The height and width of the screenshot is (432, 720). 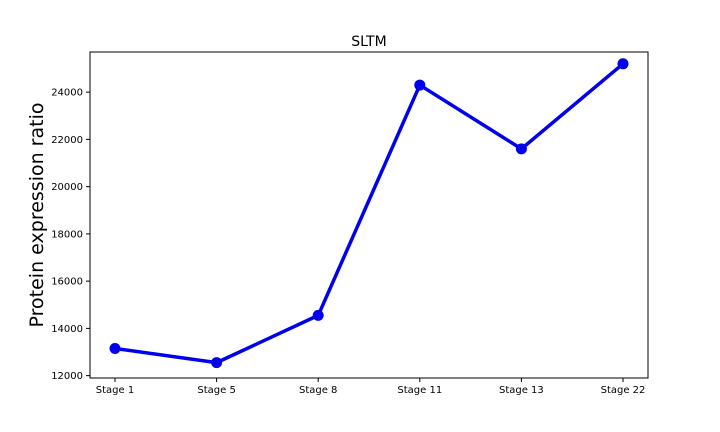 What do you see at coordinates (368, 42) in the screenshot?
I see `chart-title: SLTM` at bounding box center [368, 42].